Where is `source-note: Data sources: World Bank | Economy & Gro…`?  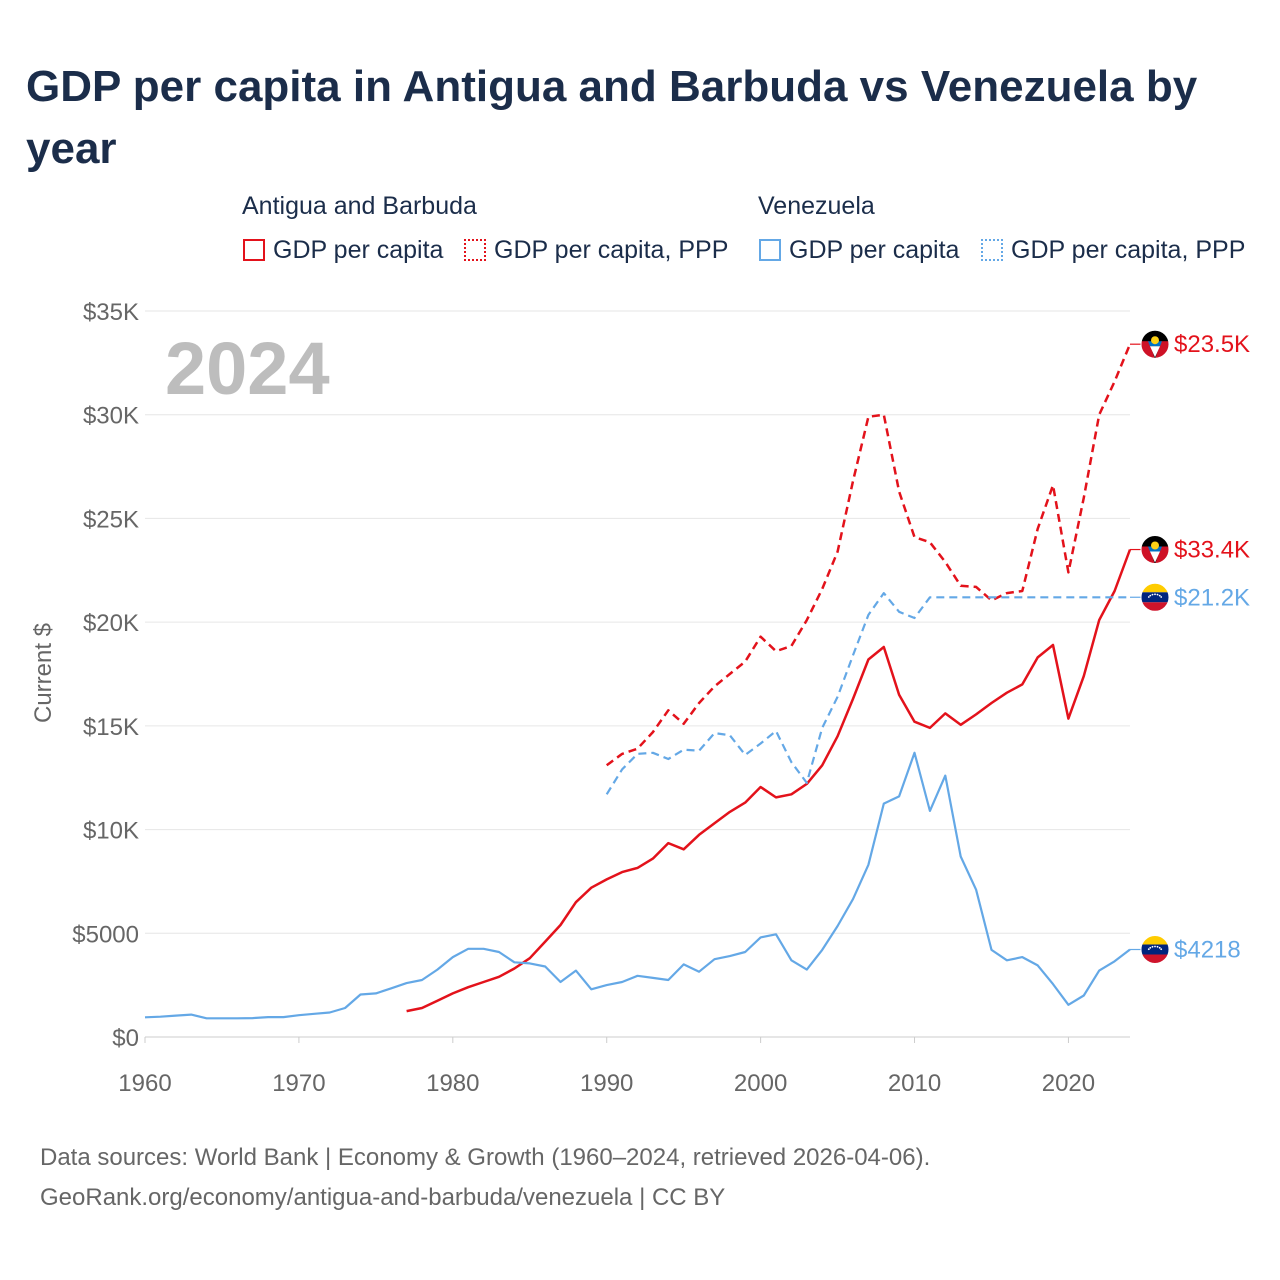
source-note: Data sources: World Bank | Economy & Gro… is located at coordinates (485, 1178).